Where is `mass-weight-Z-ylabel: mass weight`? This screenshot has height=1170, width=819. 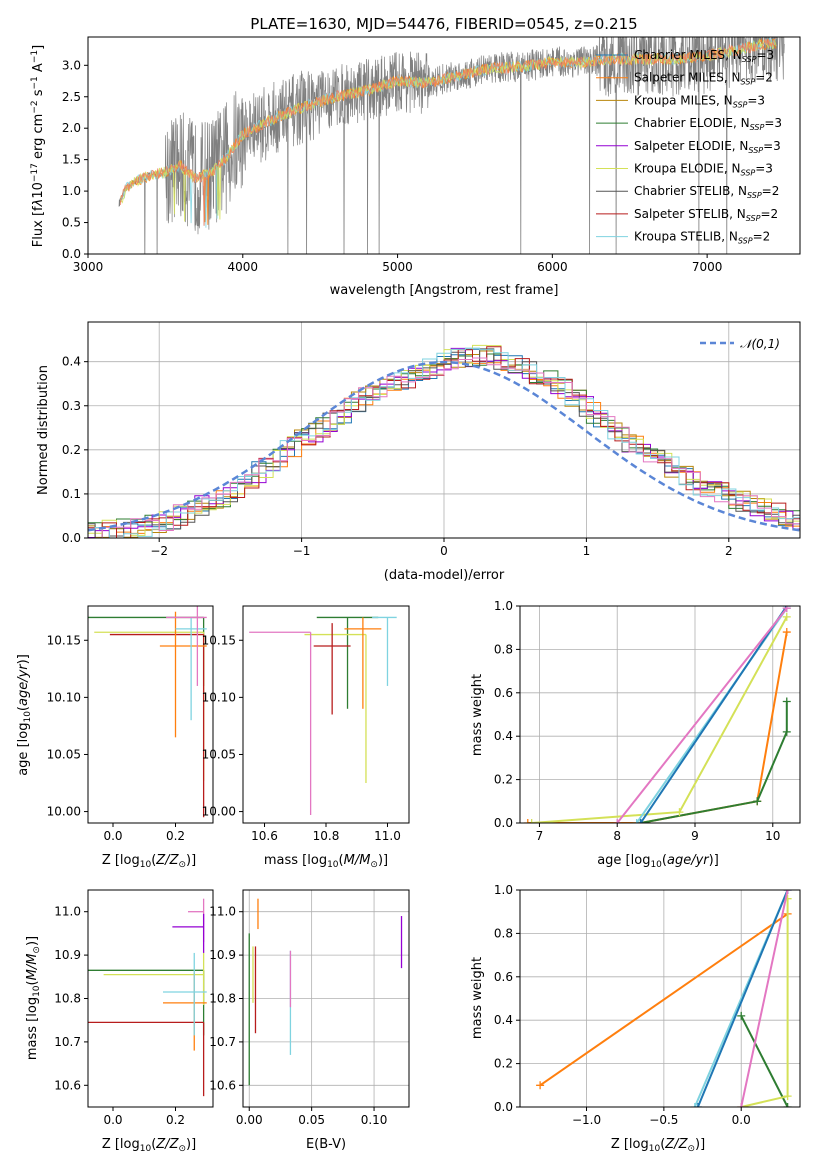 mass-weight-Z-ylabel: mass weight is located at coordinates (477, 998).